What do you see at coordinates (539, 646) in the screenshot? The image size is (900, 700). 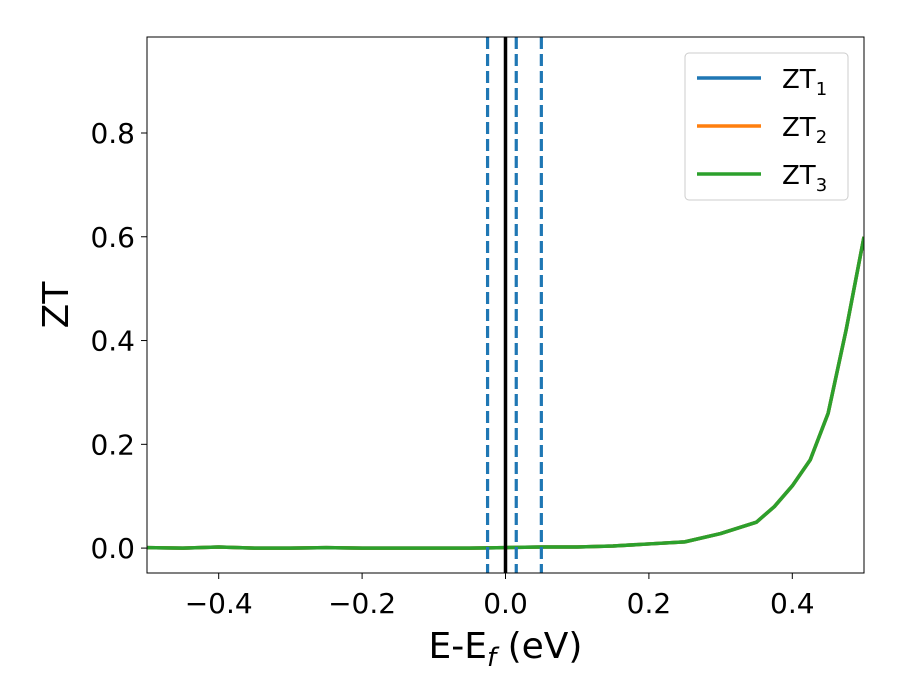 I see `x-axis-title-unit: (eV)` at bounding box center [539, 646].